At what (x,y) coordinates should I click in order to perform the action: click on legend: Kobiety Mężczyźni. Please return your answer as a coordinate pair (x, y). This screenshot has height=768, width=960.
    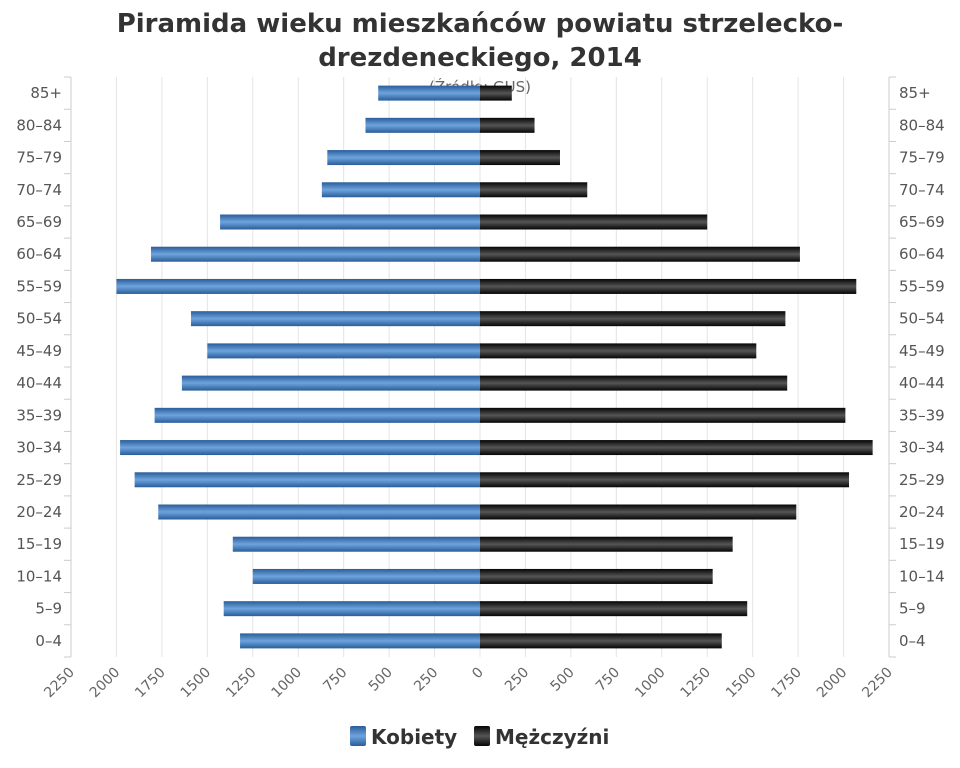
    Looking at the image, I should click on (479, 737).